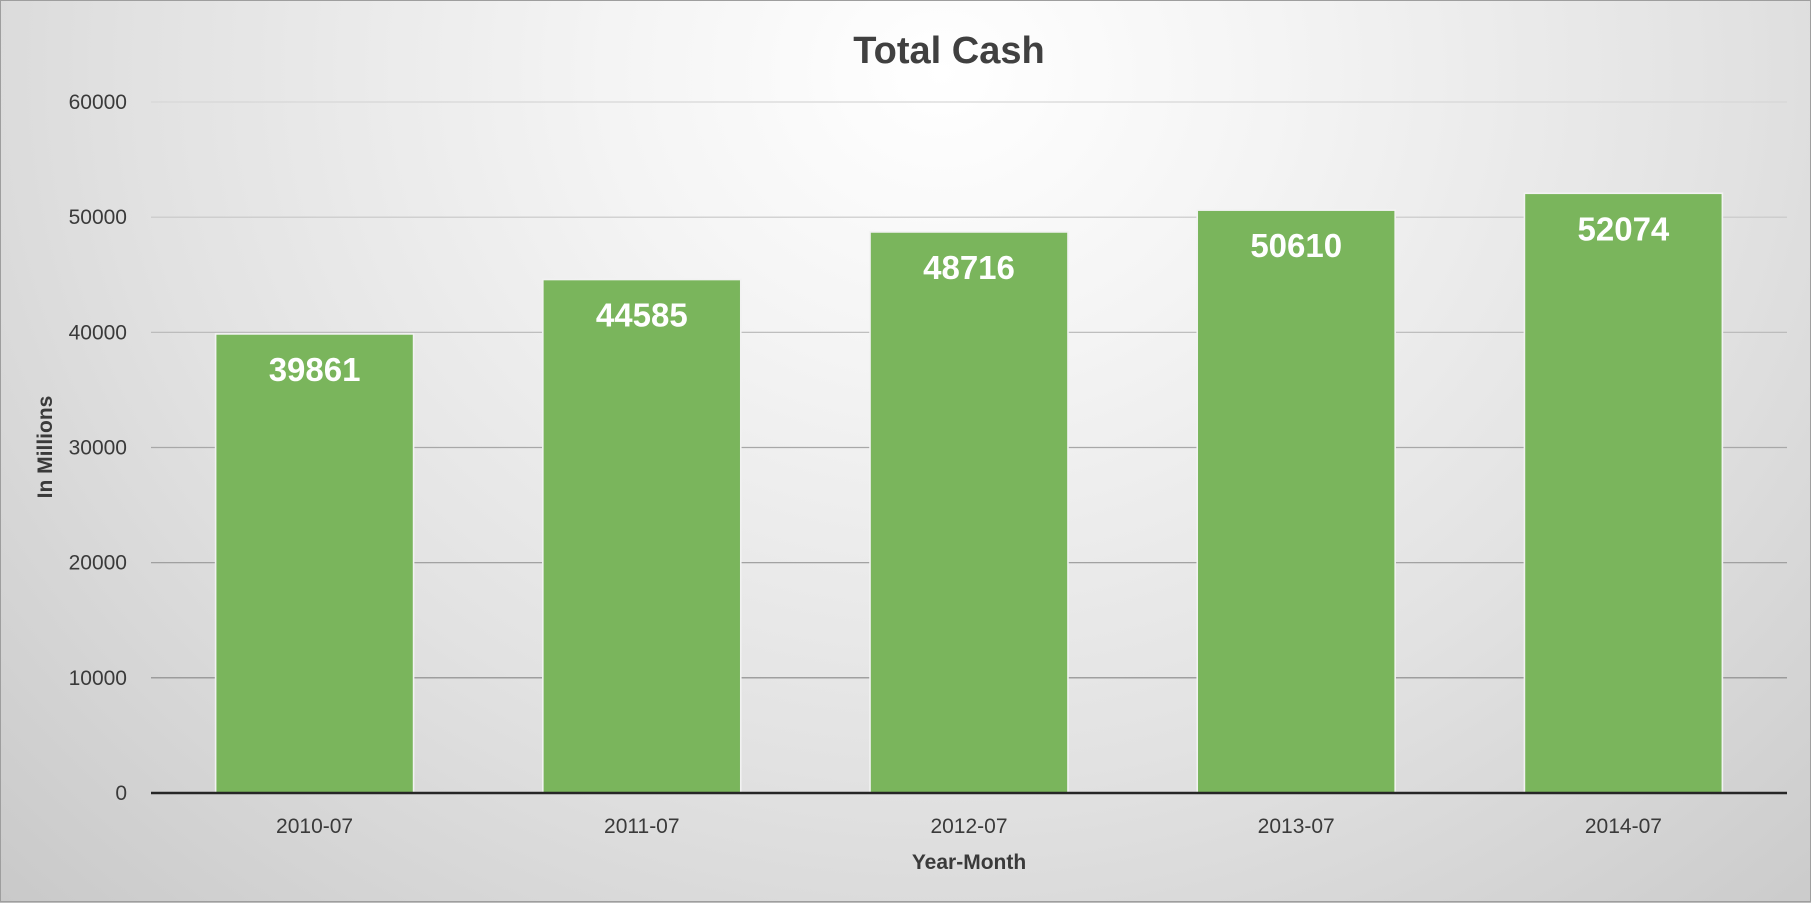 The height and width of the screenshot is (903, 1811). Describe the element at coordinates (642, 315) in the screenshot. I see `bar-value-label: 44585` at that location.